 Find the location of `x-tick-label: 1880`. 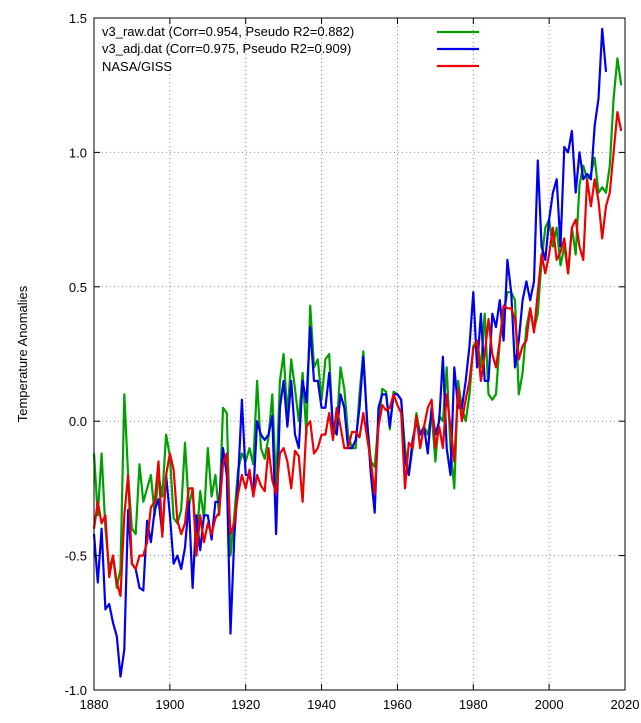

x-tick-label: 1880 is located at coordinates (94, 704).